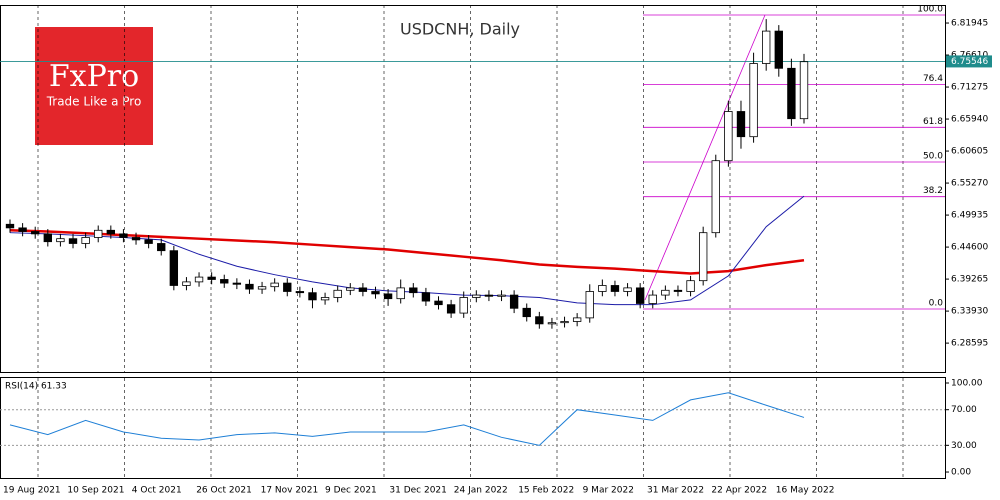 The width and height of the screenshot is (1000, 500). What do you see at coordinates (546, 491) in the screenshot?
I see `x-tick-label: 15 Feb 2022` at bounding box center [546, 491].